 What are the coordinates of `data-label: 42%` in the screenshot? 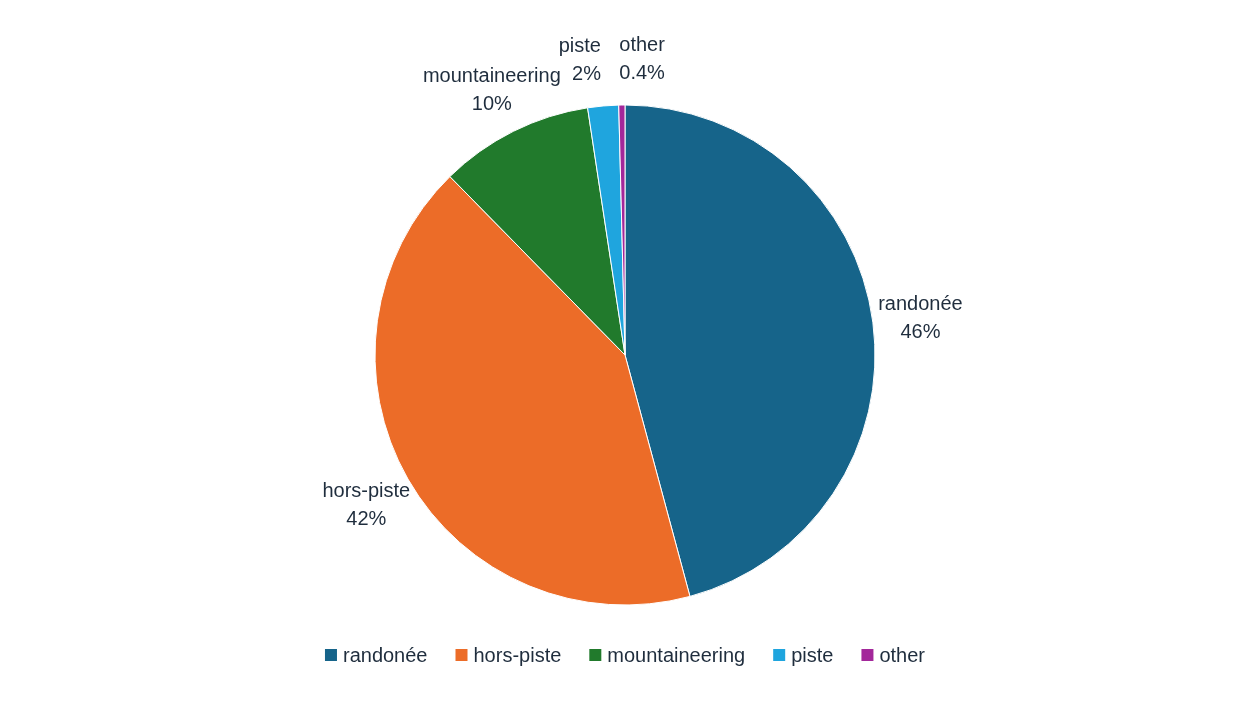 It's located at (366, 517).